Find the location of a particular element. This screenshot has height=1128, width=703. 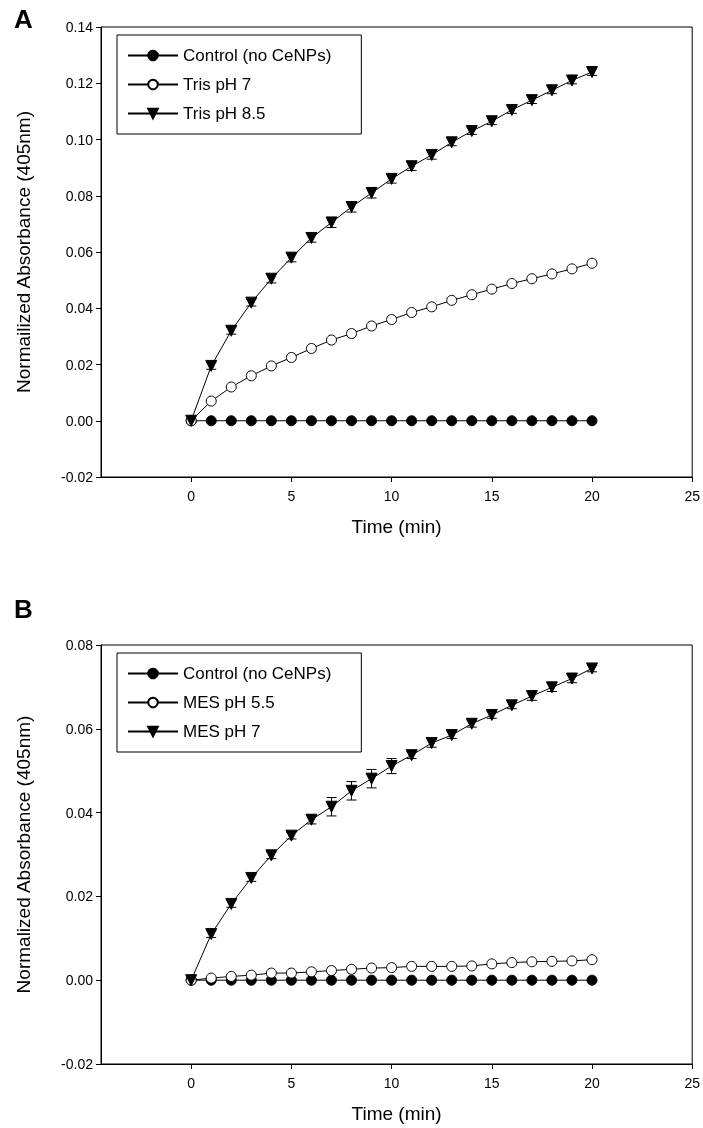

y-axis-title: Normailized Absorbance (405nm) is located at coordinates (23, 252).